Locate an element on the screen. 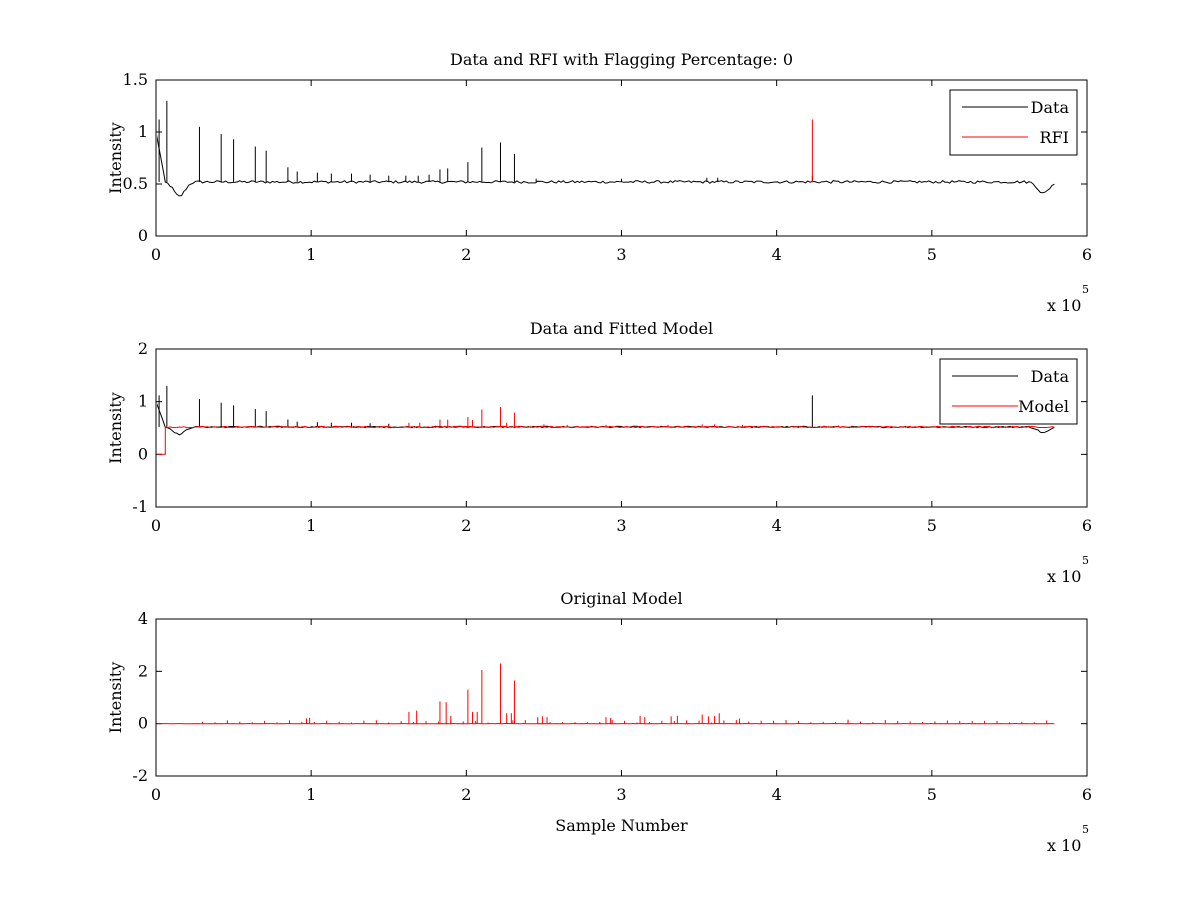  y-tick-label: -2 is located at coordinates (140, 775).